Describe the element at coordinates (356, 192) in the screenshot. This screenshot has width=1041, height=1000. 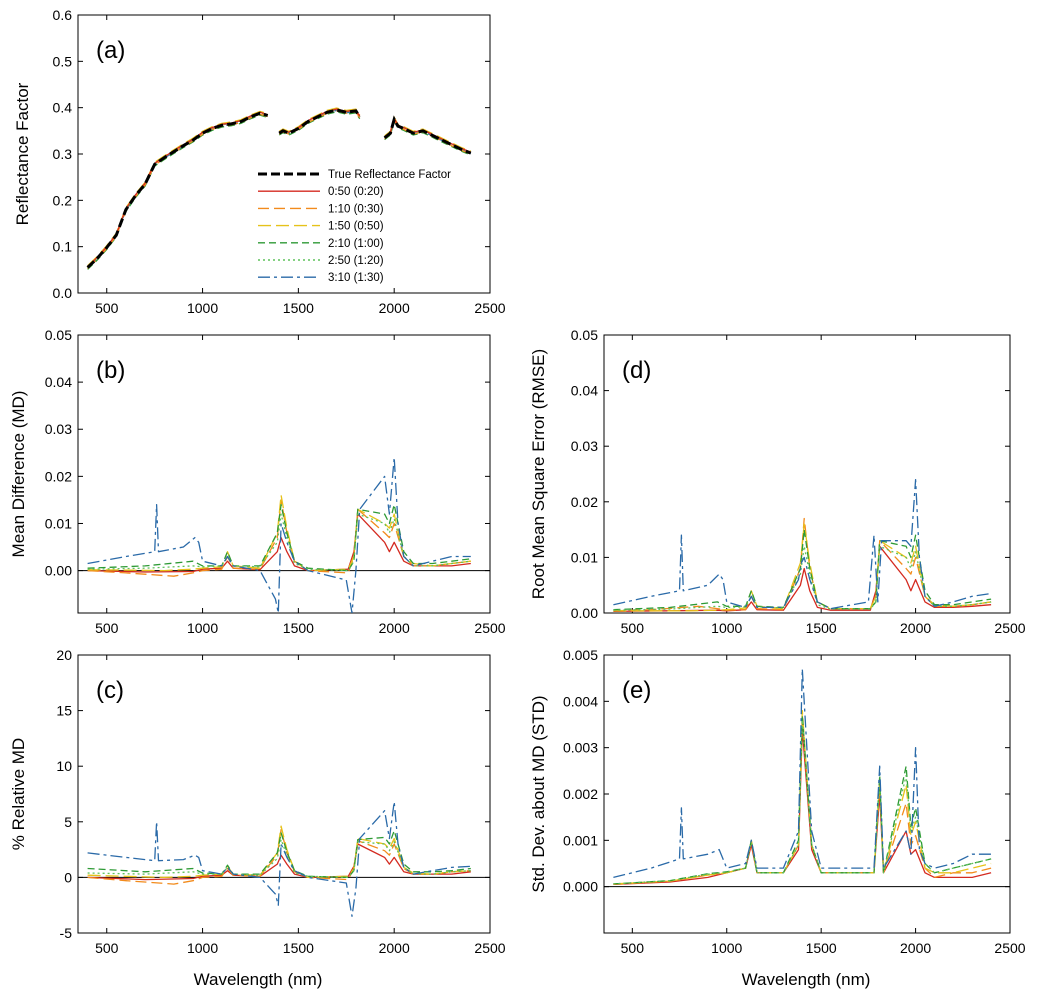
I see `legend-label: 0:50 (0:20)` at that location.